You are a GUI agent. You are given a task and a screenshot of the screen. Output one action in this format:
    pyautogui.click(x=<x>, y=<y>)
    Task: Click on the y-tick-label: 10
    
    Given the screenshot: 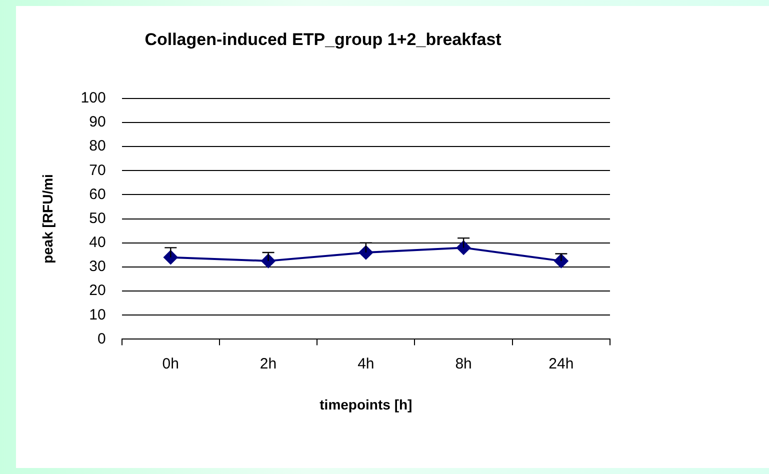 What is the action you would take?
    pyautogui.click(x=97, y=315)
    